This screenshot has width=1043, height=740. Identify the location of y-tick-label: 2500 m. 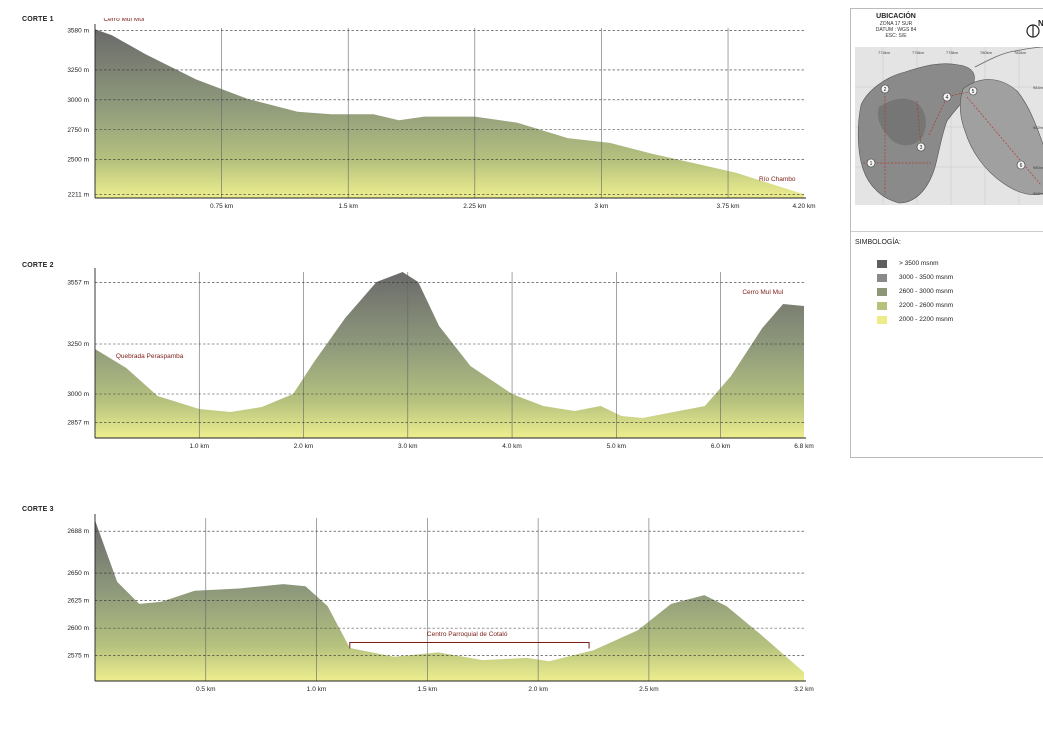
(78, 160).